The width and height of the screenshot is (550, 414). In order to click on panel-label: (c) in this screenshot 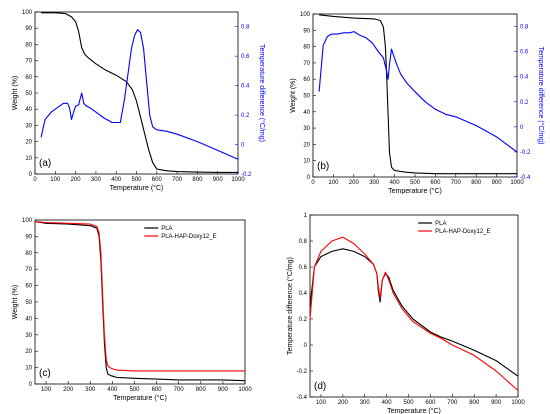, I will do `click(45, 373)`.